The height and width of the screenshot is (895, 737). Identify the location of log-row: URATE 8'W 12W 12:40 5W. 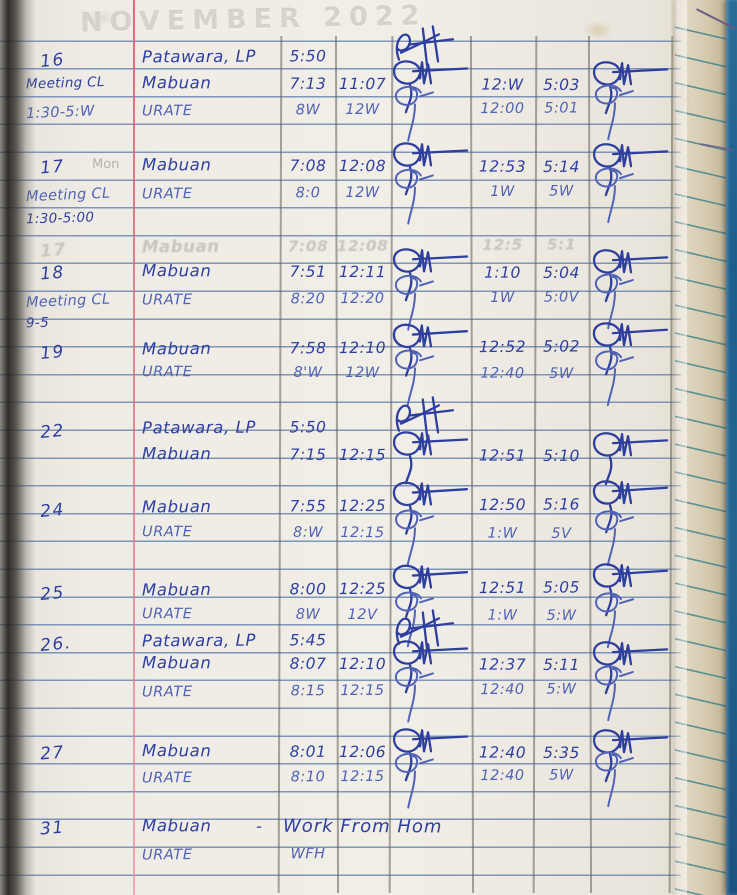
(350, 378).